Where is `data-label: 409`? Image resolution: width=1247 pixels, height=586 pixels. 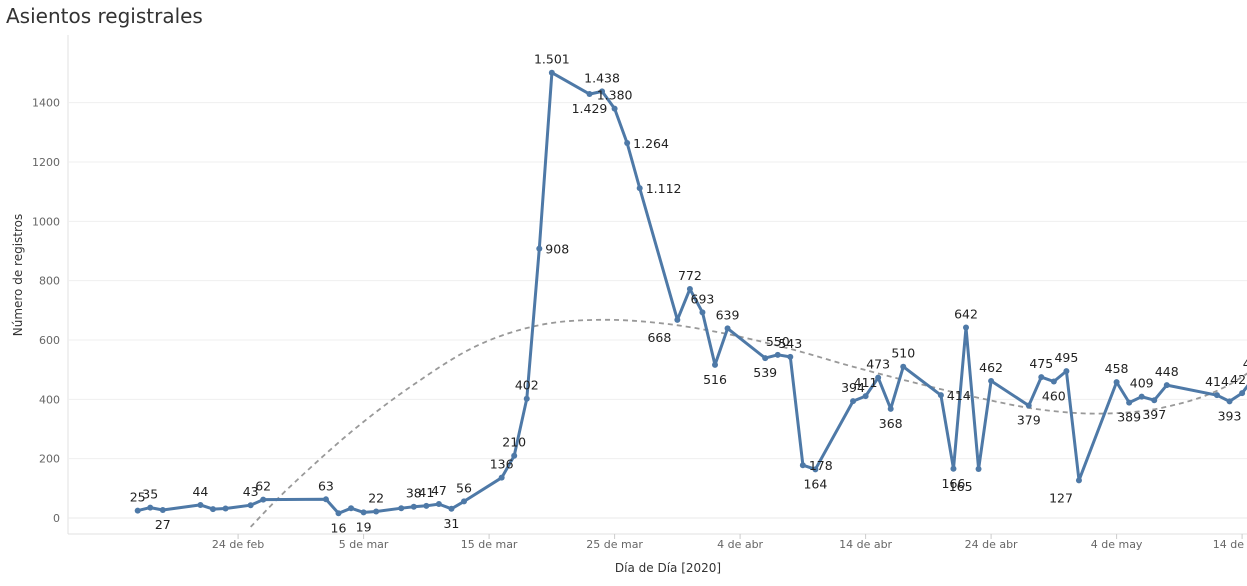
data-label: 409 is located at coordinates (1142, 383).